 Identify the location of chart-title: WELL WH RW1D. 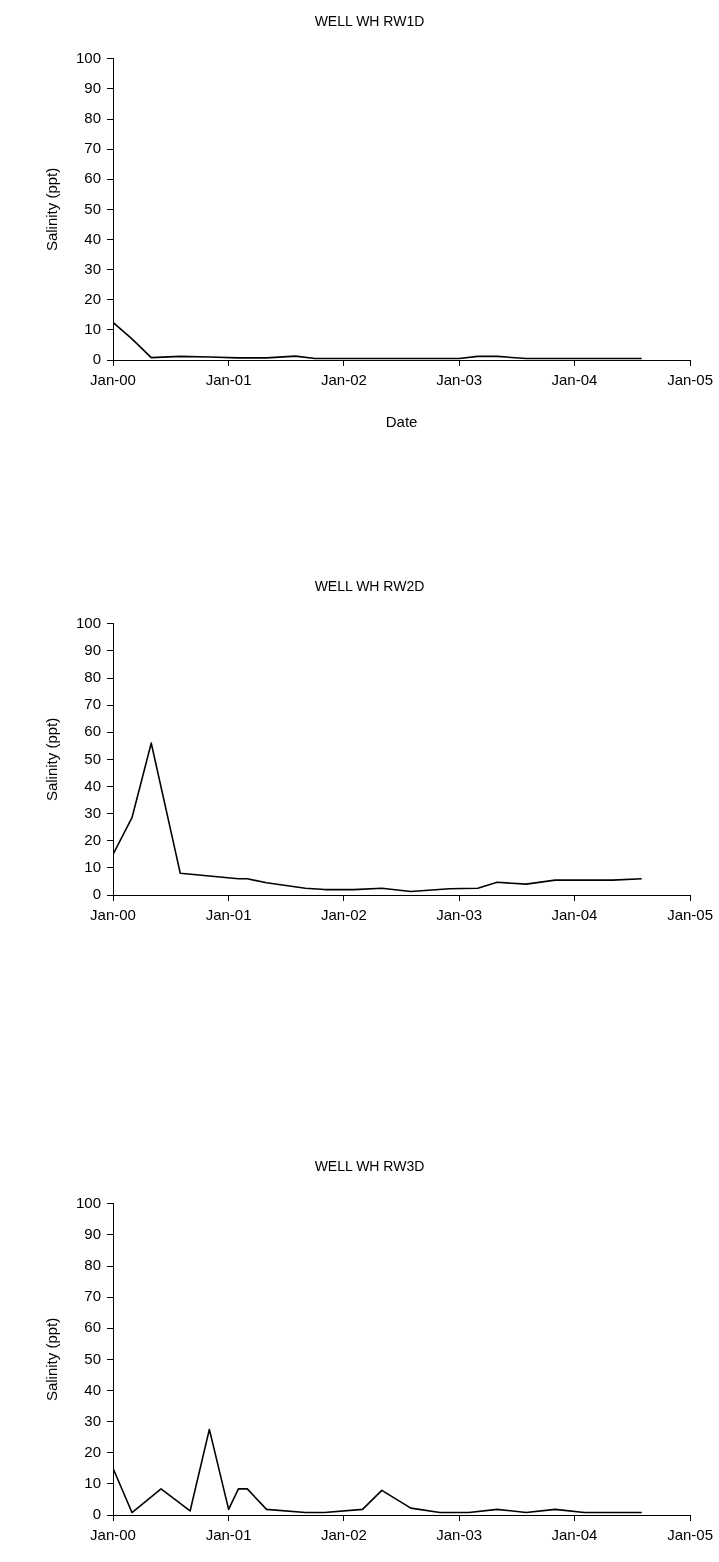
(369, 21).